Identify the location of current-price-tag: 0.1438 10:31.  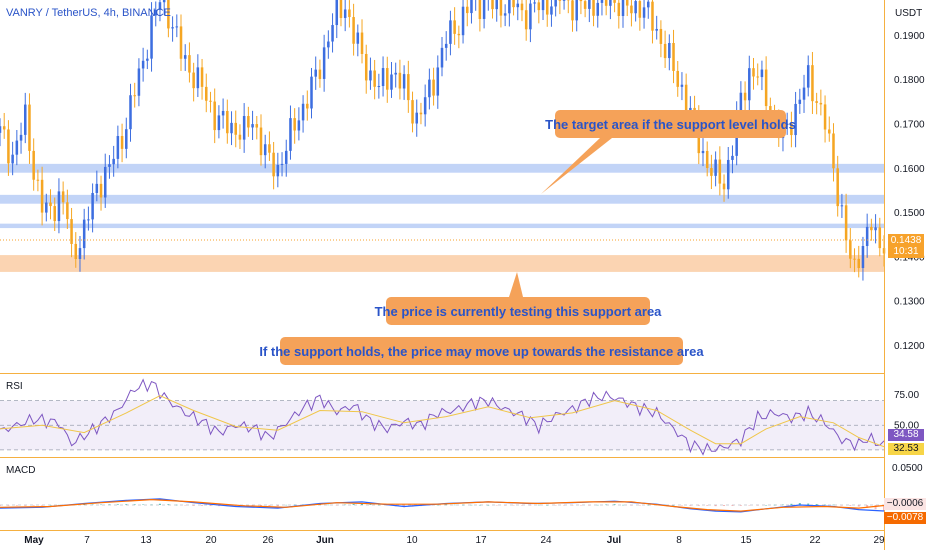
(906, 246).